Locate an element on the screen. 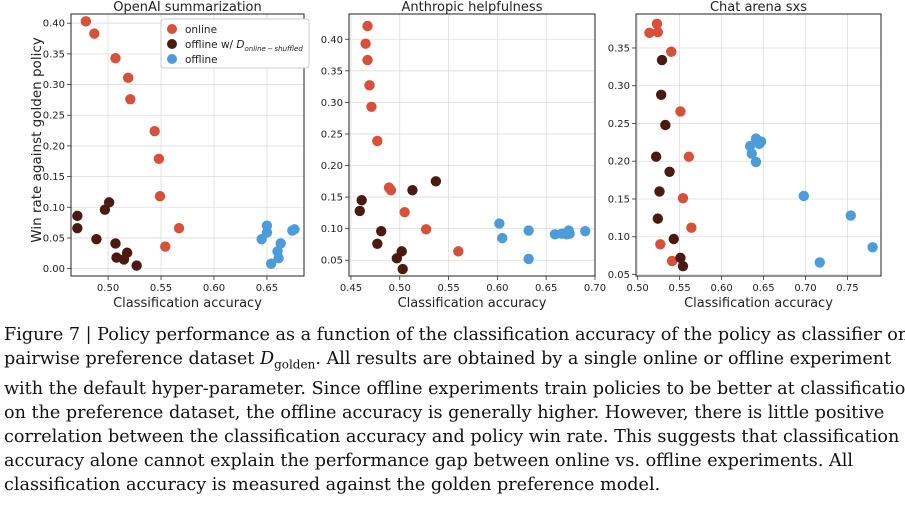 The width and height of the screenshot is (905, 507). x-tick-label: 0.75 is located at coordinates (847, 288).